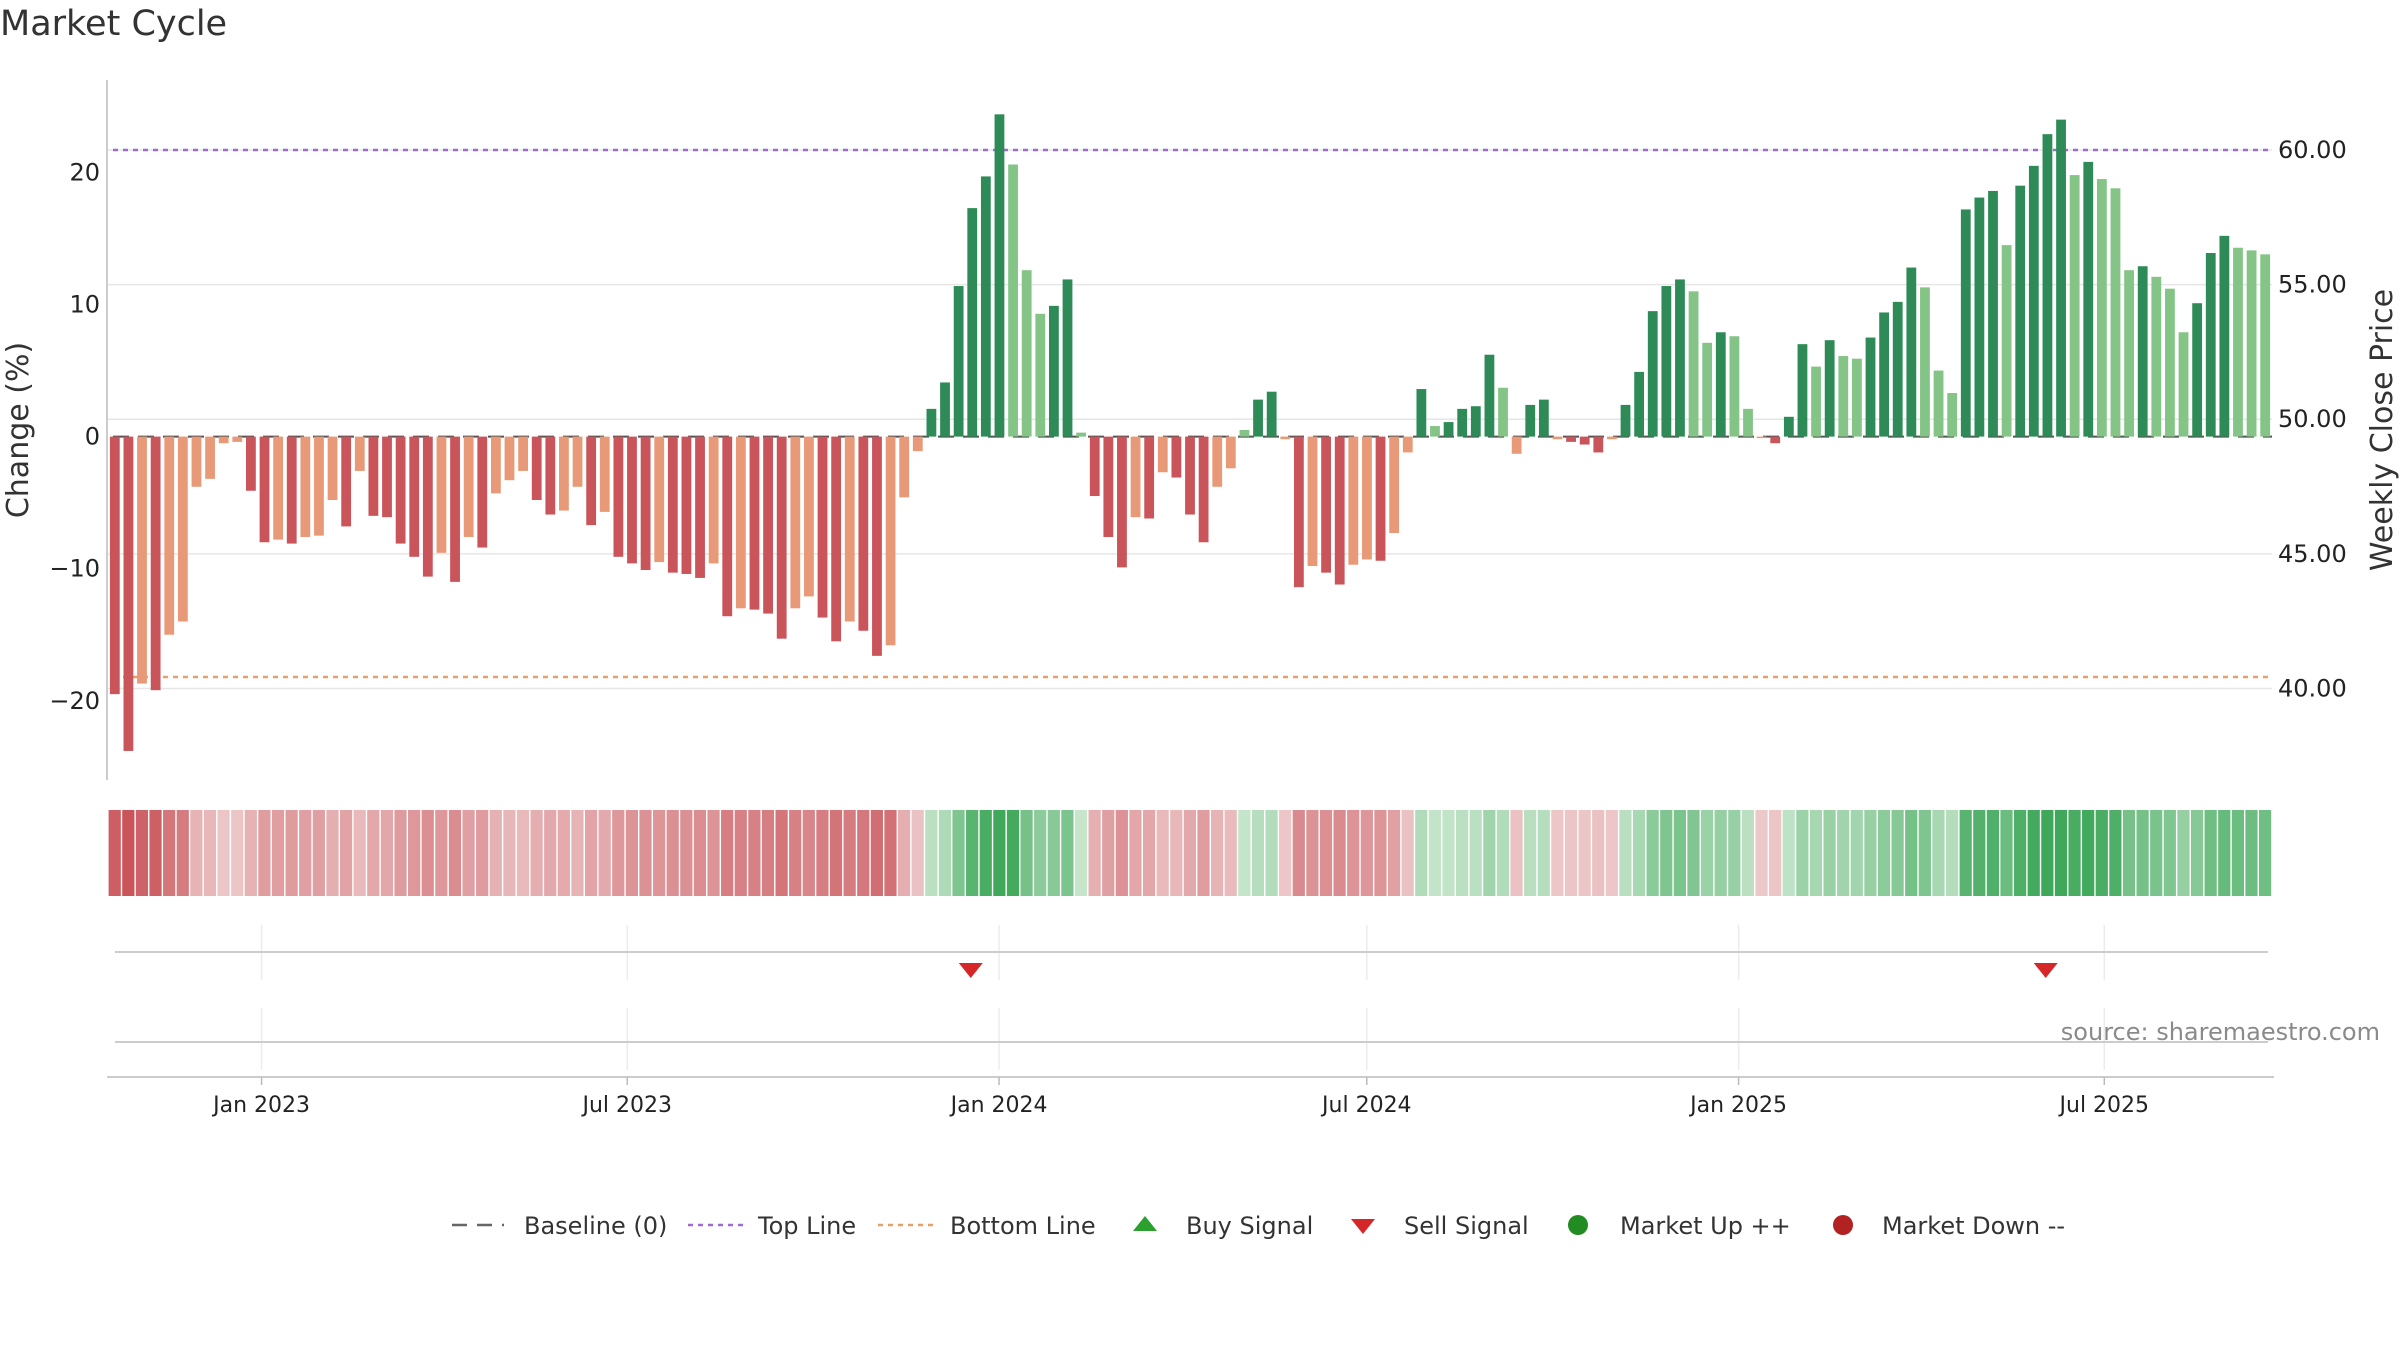 This screenshot has height=1350, width=2400. What do you see at coordinates (1466, 1226) in the screenshot?
I see `legend-label: Sell Signal` at bounding box center [1466, 1226].